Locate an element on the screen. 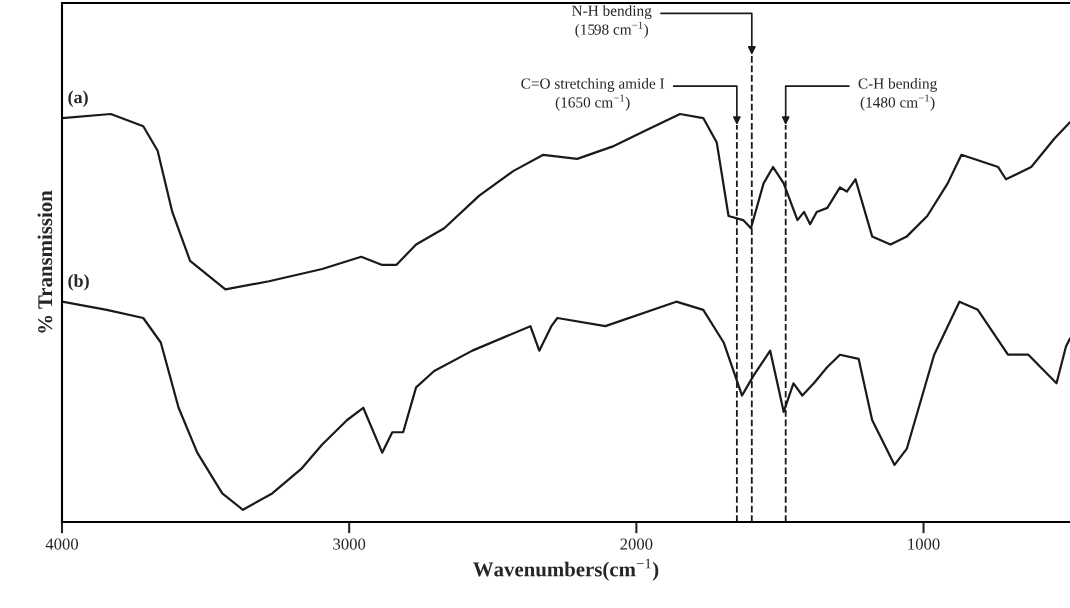 This screenshot has height=608, width=1070. ref-line-label: N-H bending (1598 cm$^{−1}$) is located at coordinates (612, 21).